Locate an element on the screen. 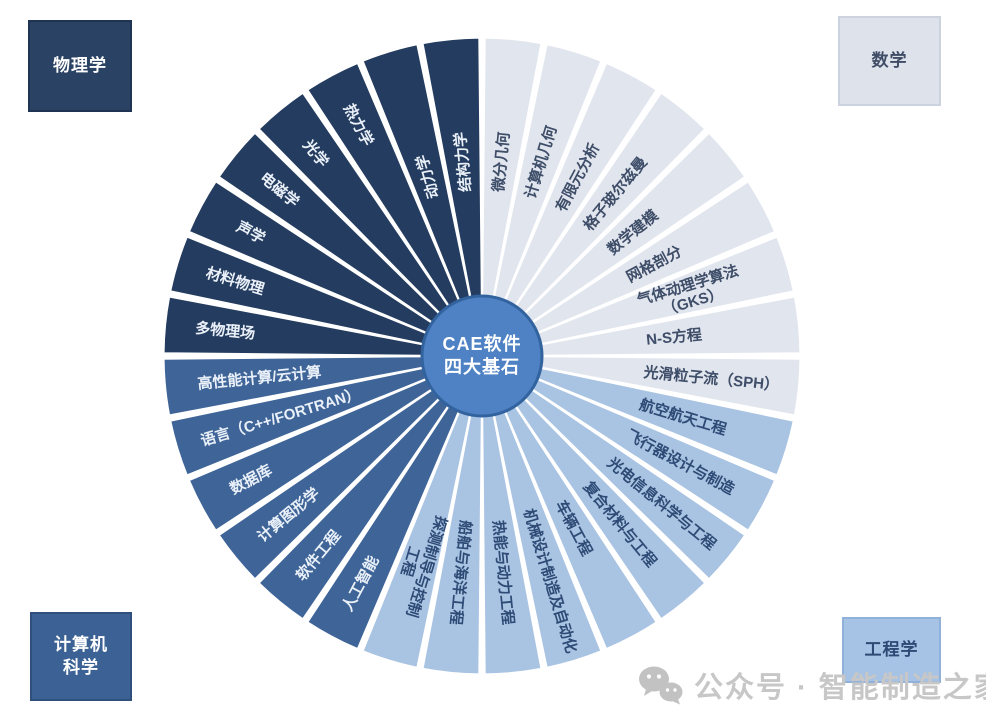 The height and width of the screenshot is (724, 986). segment-label-group: 结构力学 is located at coordinates (463, 161).